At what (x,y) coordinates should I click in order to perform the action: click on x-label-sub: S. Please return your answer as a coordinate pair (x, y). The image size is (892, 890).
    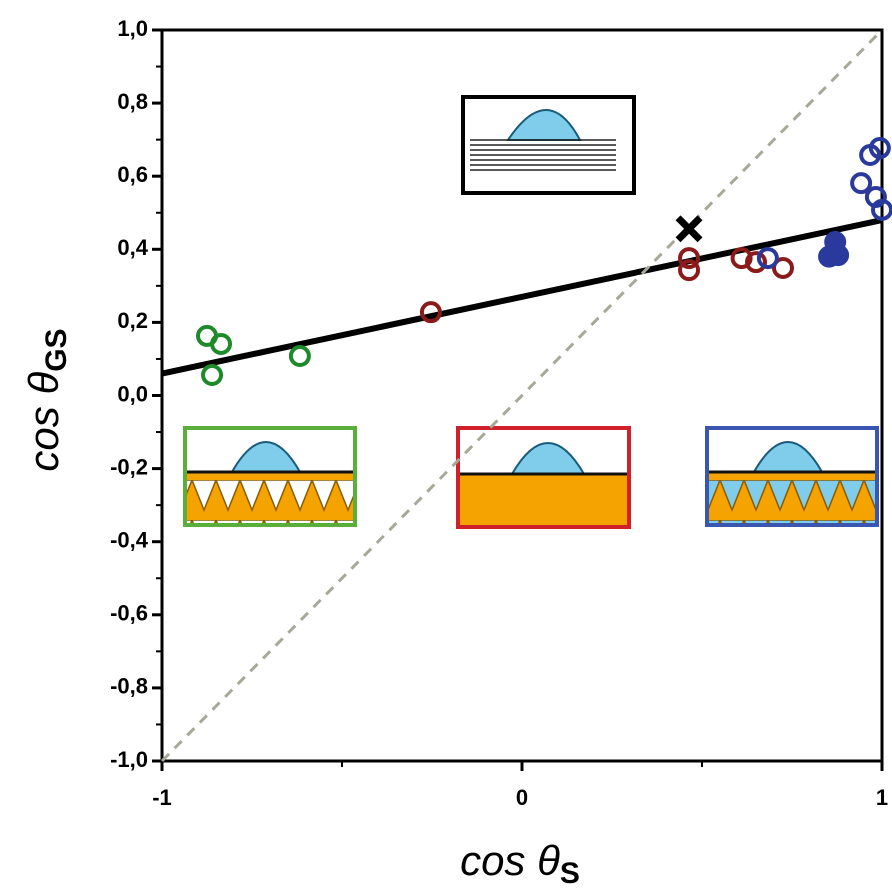
    Looking at the image, I should click on (570, 873).